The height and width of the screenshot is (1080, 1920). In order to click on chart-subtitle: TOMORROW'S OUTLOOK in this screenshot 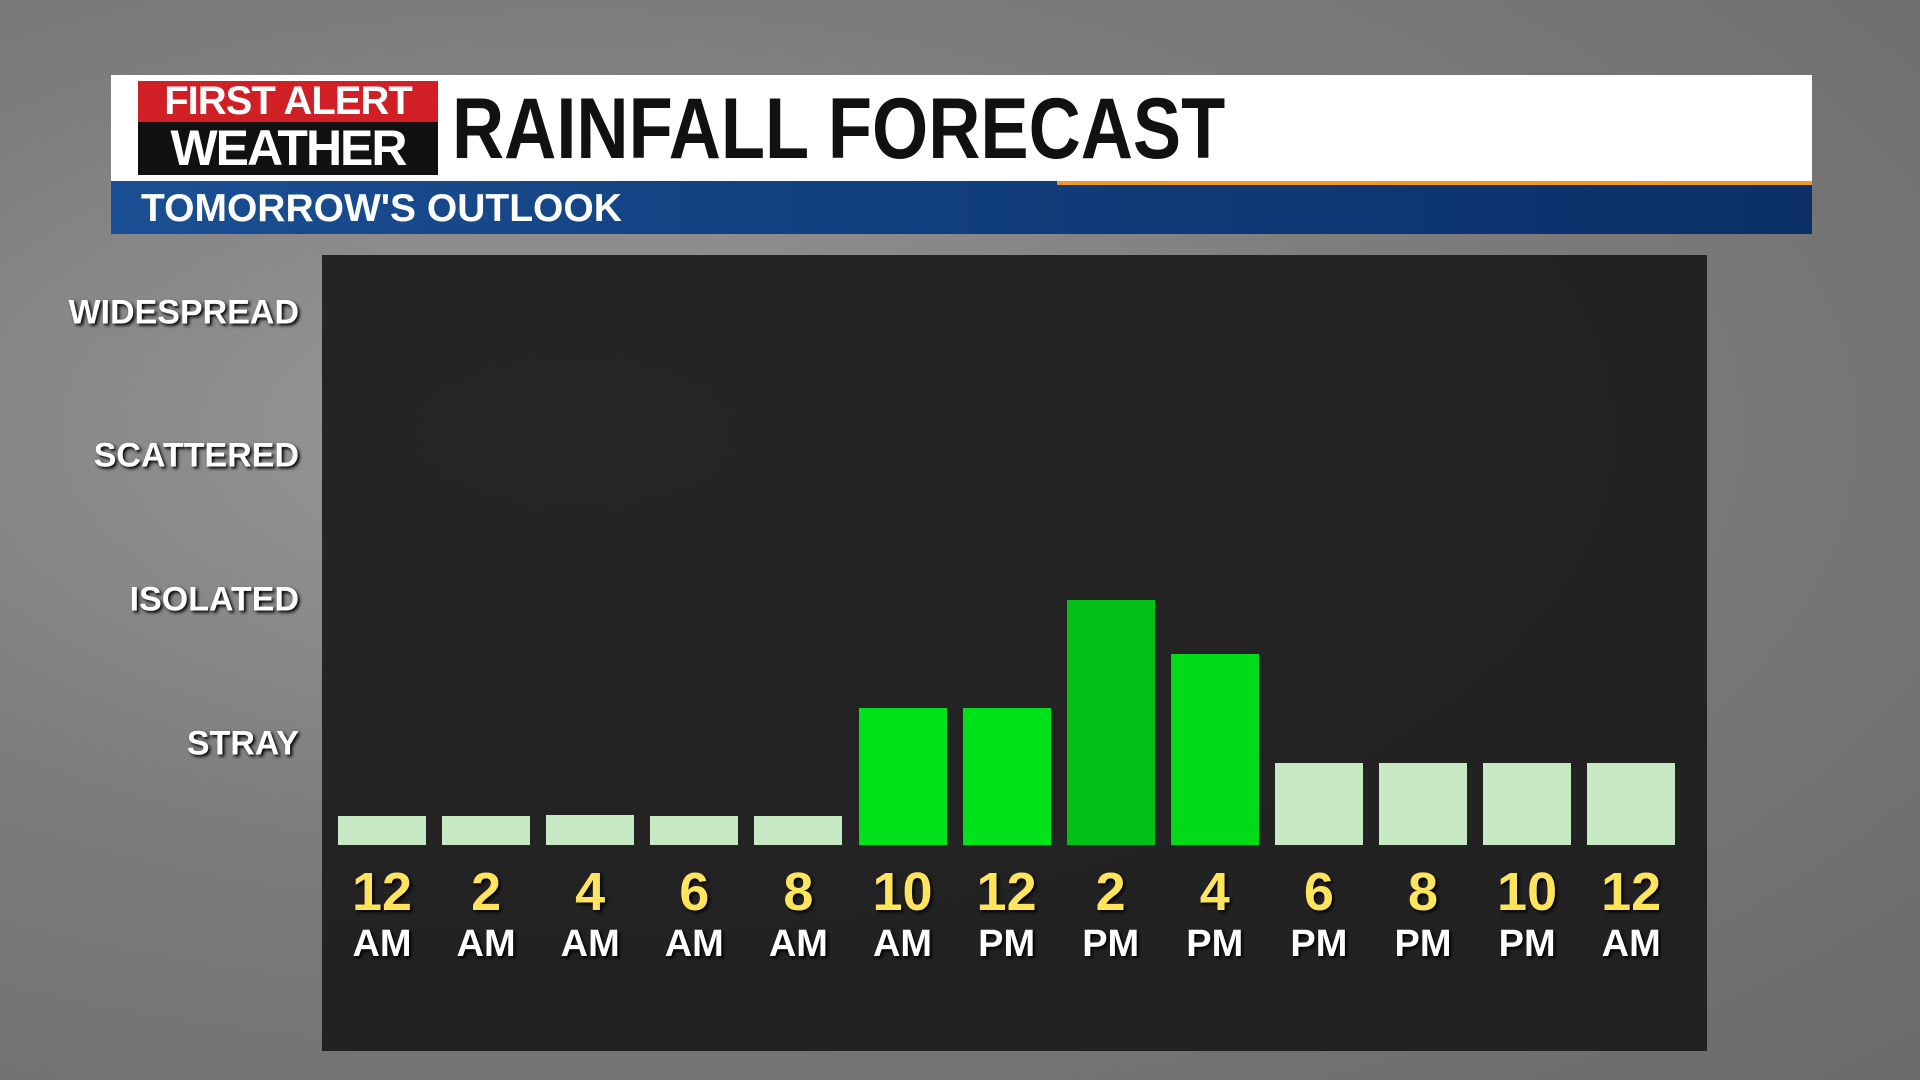, I will do `click(381, 208)`.